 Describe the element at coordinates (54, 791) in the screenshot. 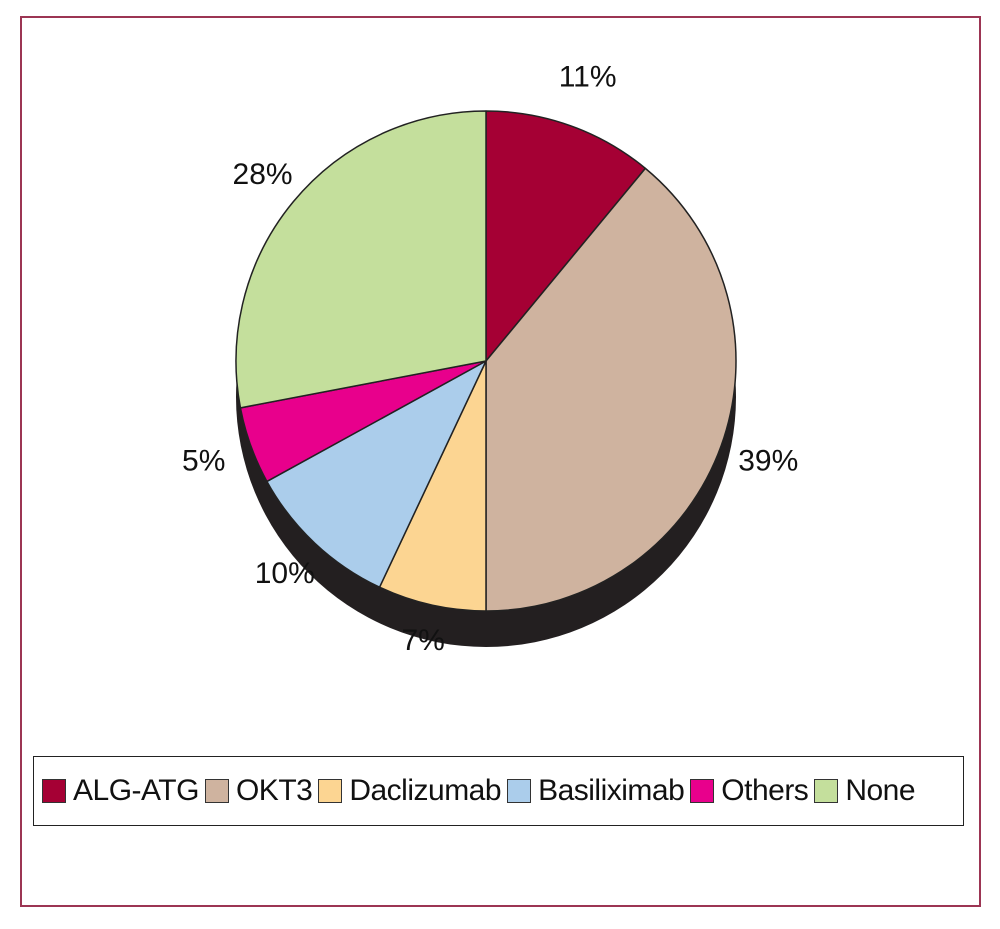

I see `legend-swatch-alg-atg` at that location.